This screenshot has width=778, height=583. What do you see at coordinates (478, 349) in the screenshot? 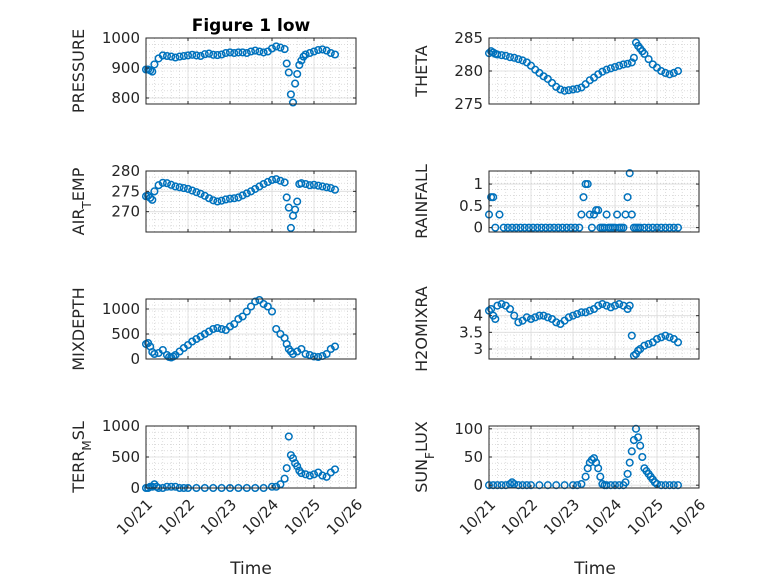
I see `y-tick-label: 3` at bounding box center [478, 349].